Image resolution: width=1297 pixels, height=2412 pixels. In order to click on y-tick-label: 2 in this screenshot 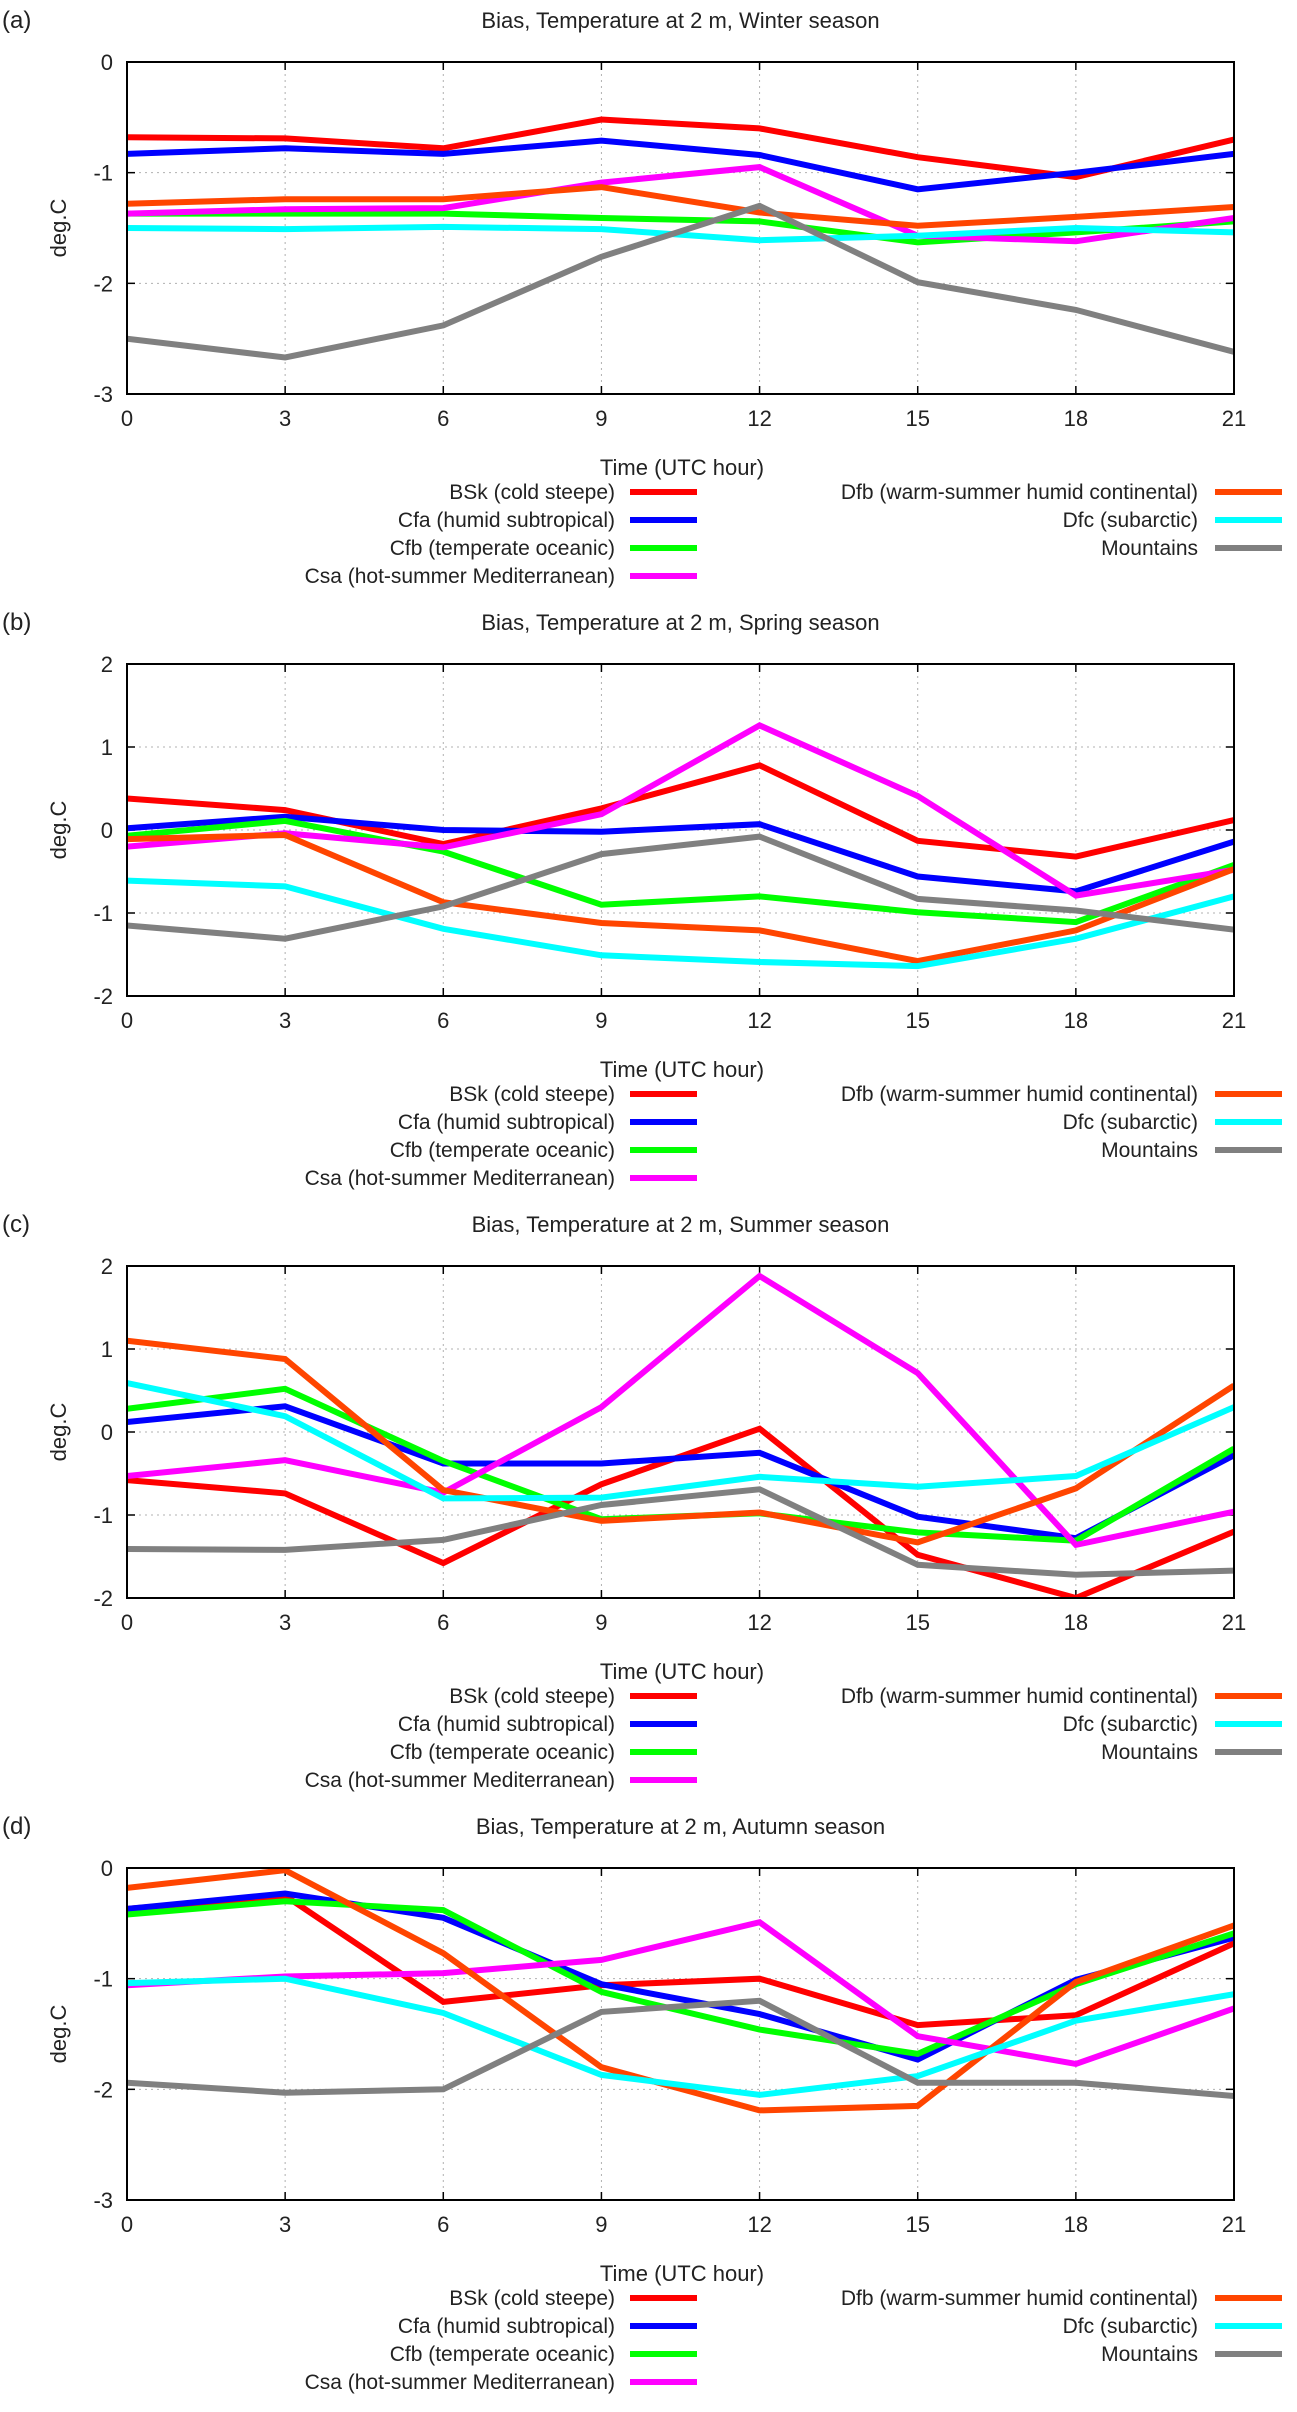, I will do `click(107, 664)`.